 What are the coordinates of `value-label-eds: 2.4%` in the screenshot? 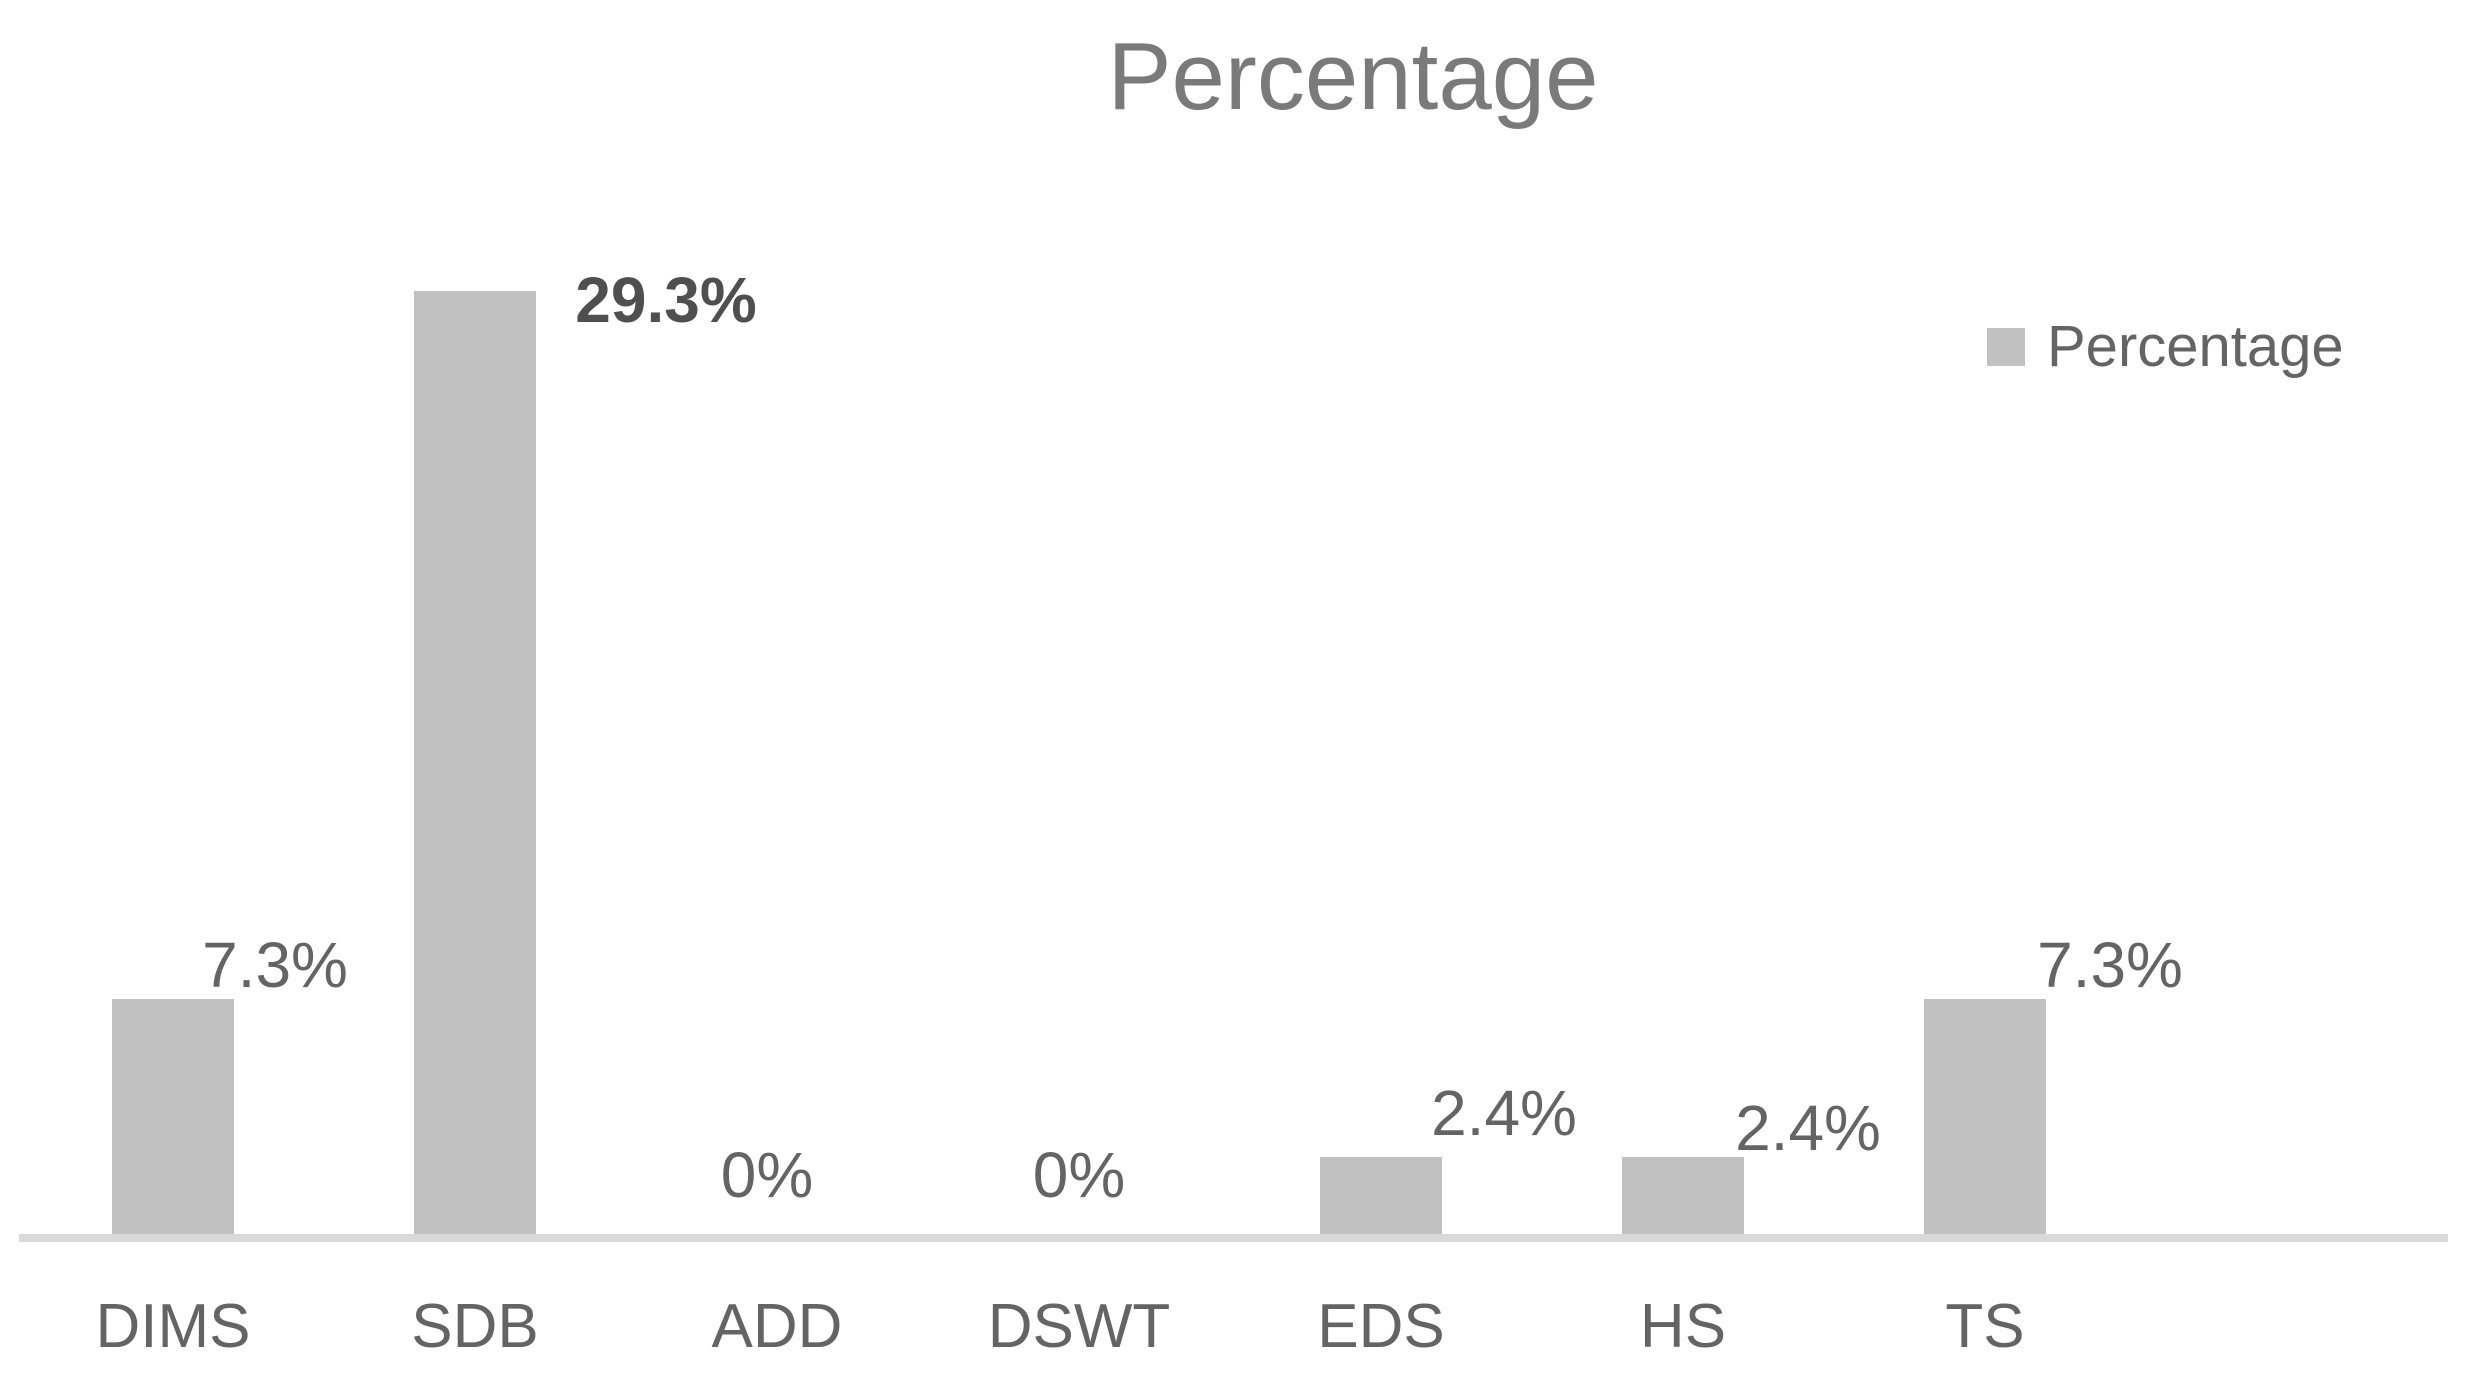 It's located at (1504, 1113).